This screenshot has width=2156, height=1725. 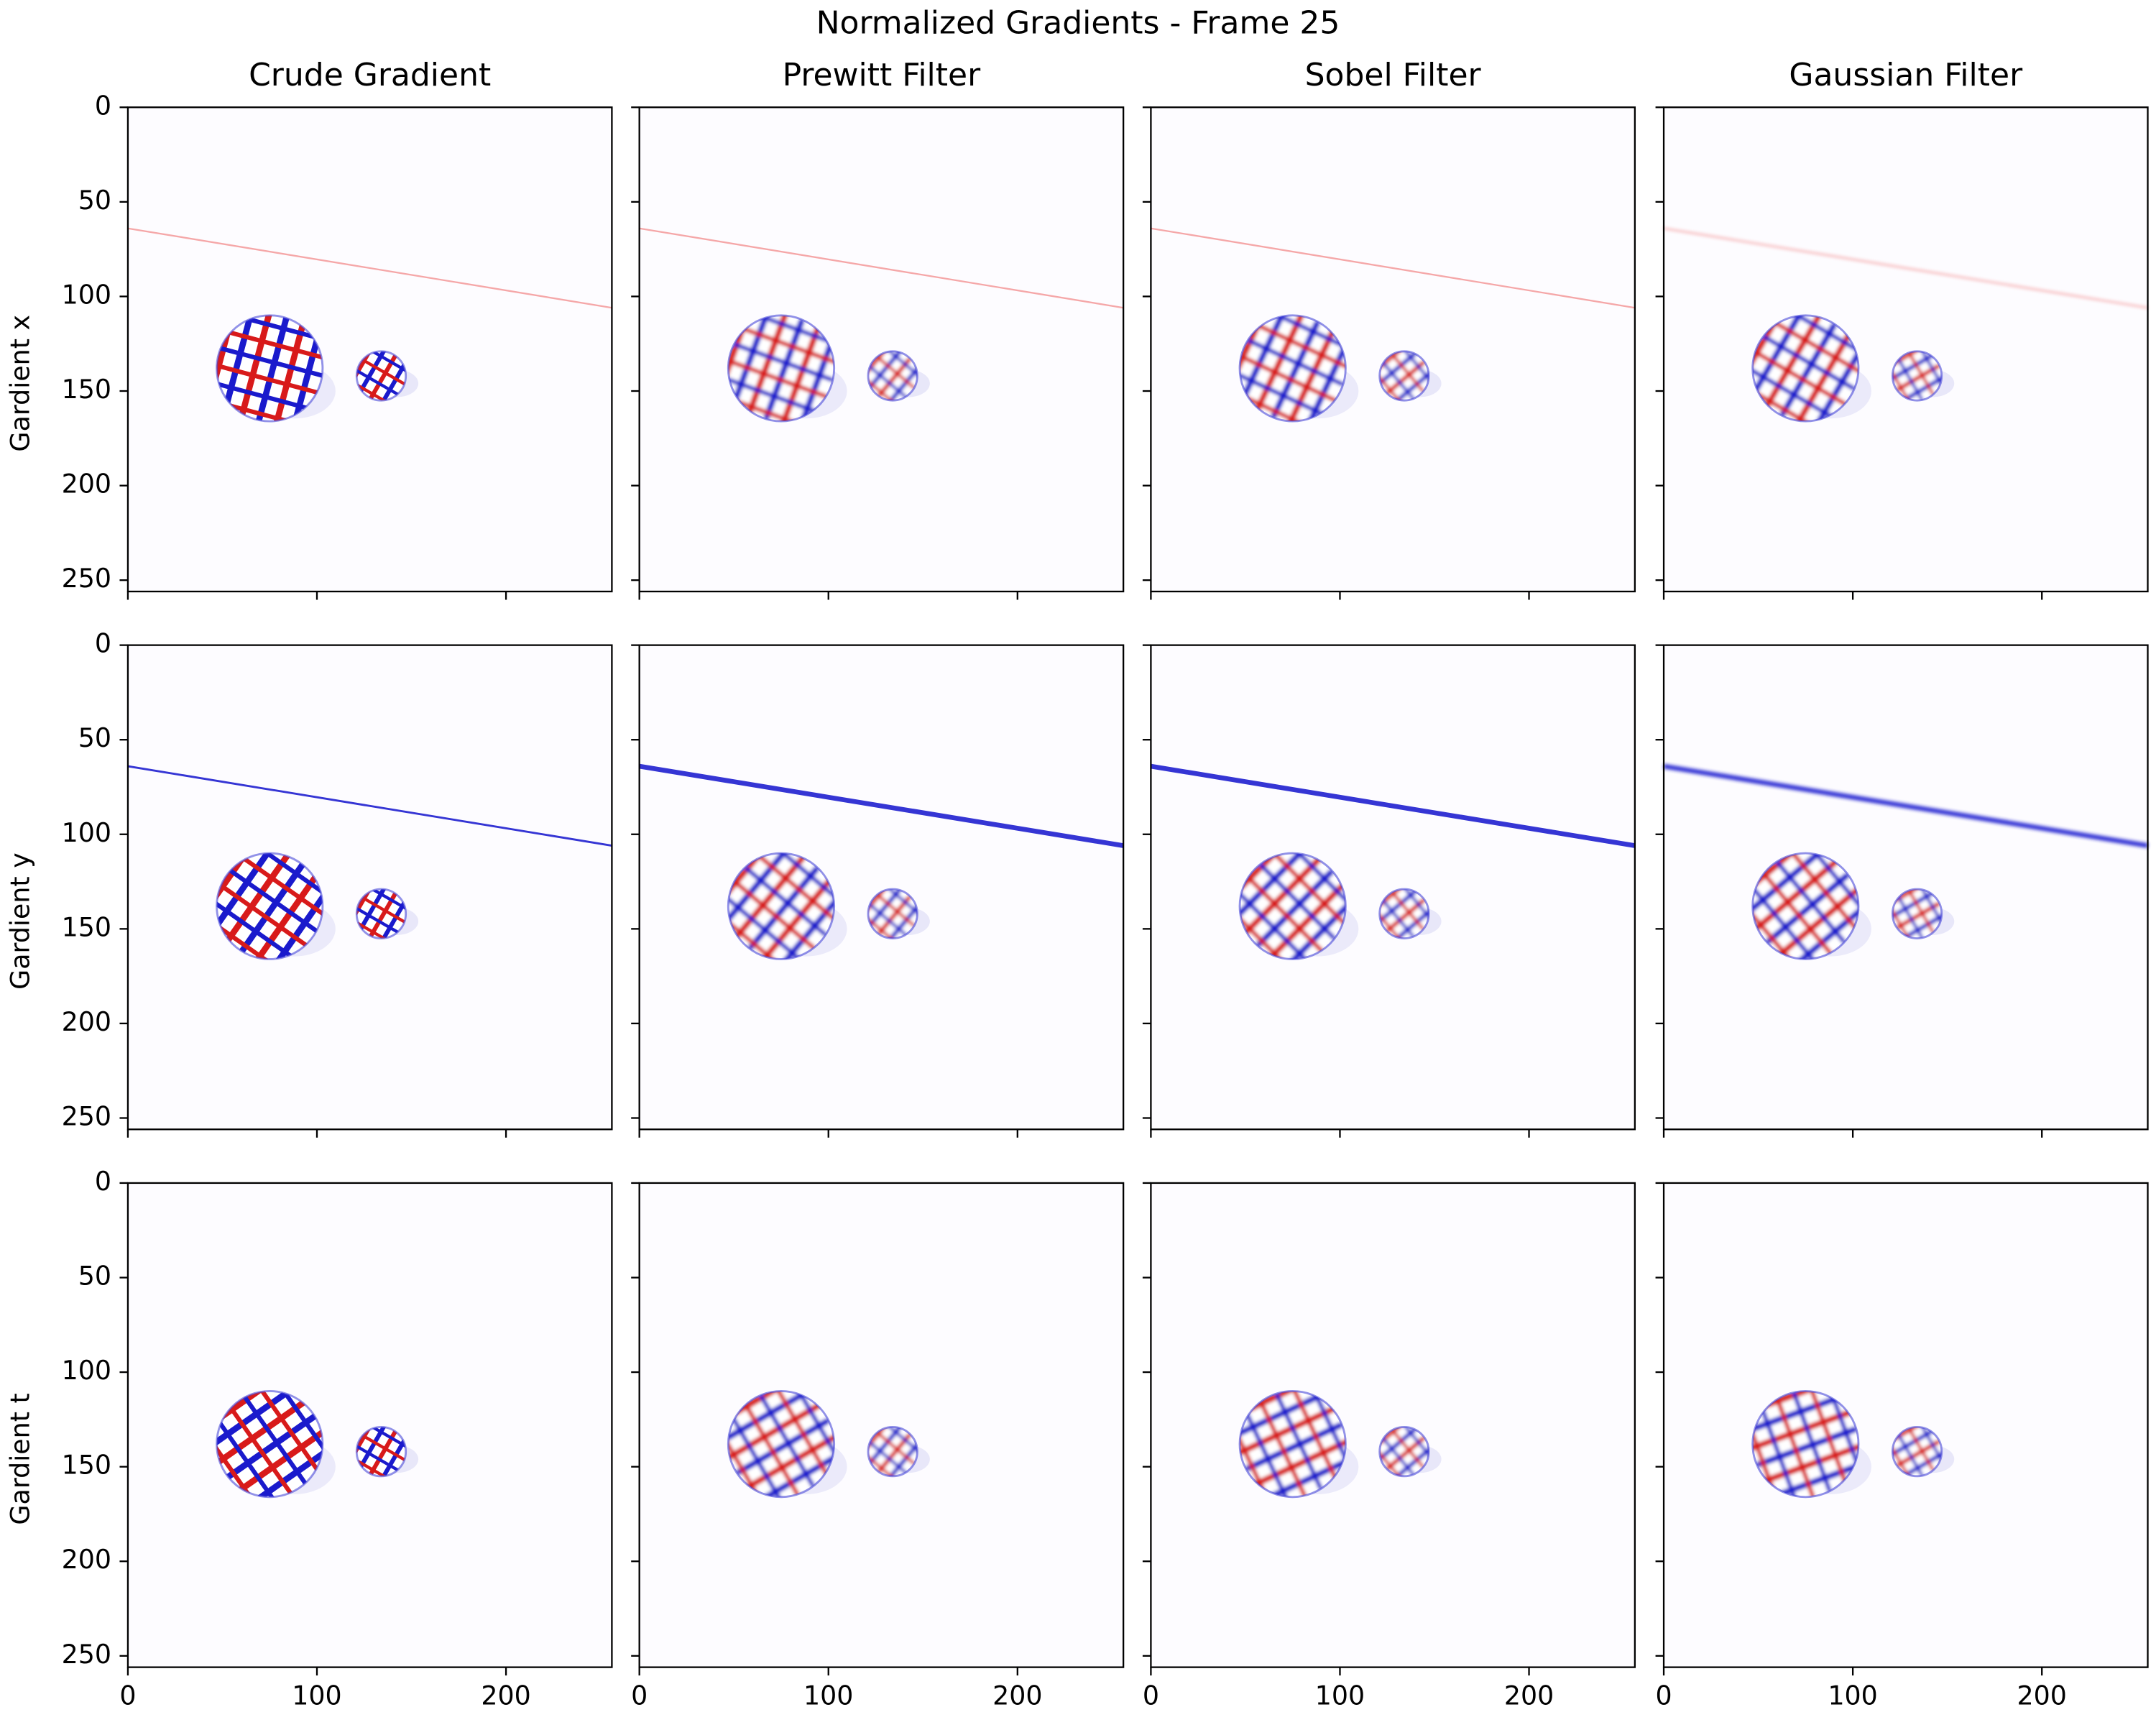 I want to click on panel: Sobel Filter, so click(x=1389, y=328).